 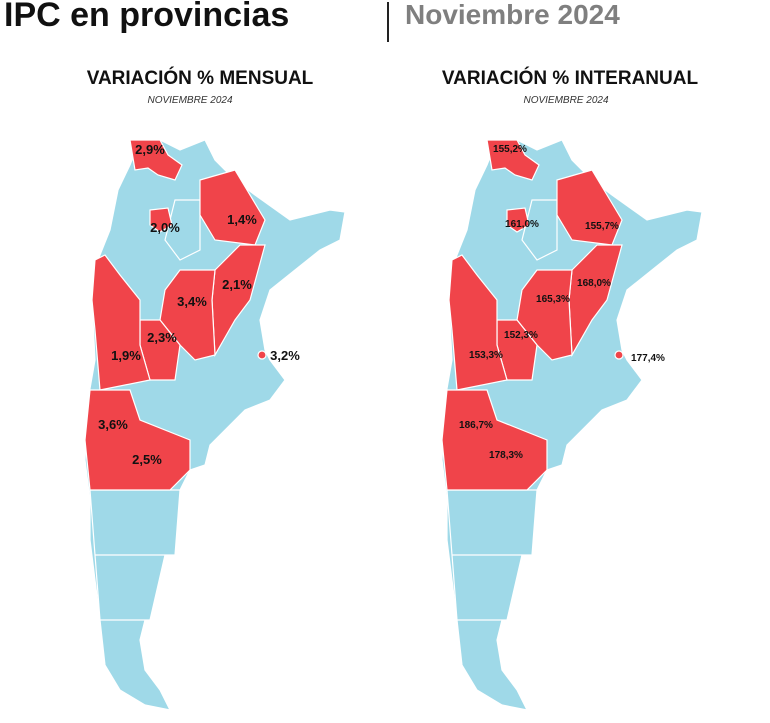 I want to click on label: 2,0%, so click(x=165, y=227).